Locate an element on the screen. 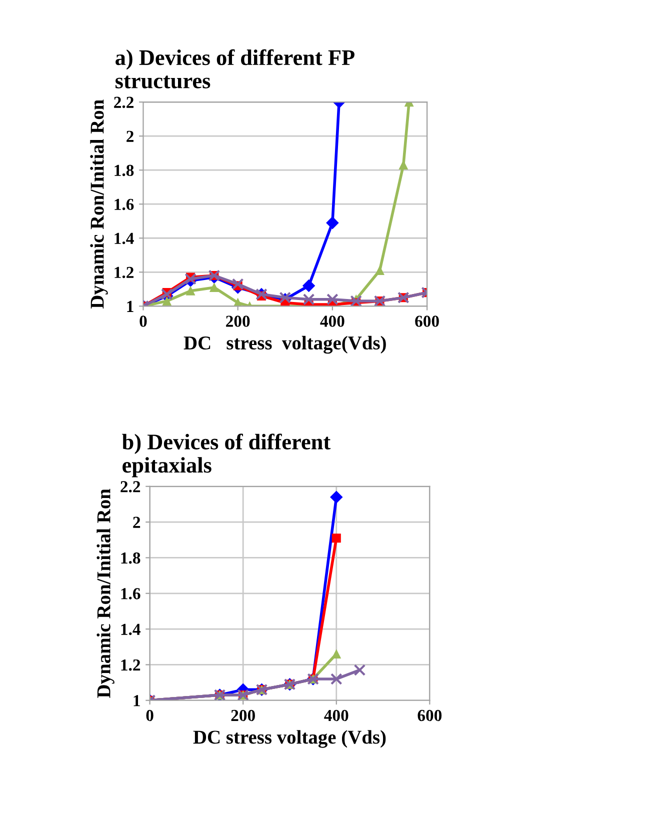  chart-title: a) Devices of different FP structures is located at coordinates (235, 68).